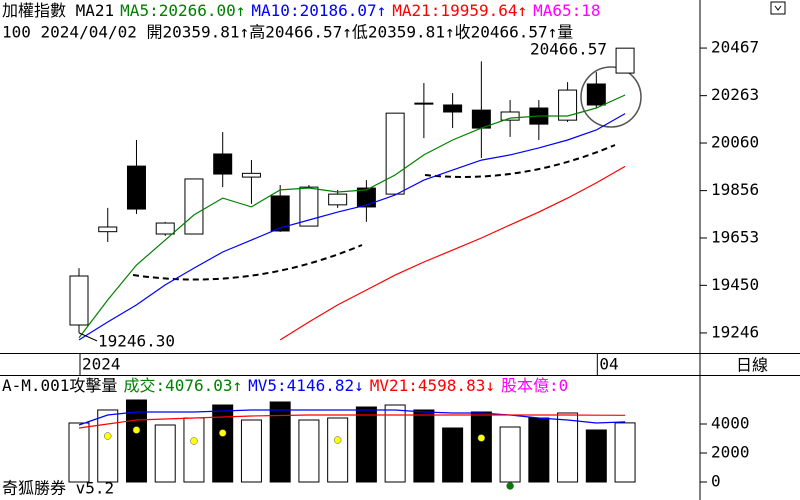  I want to click on header-item: 加權指數 MA21, so click(58, 10).